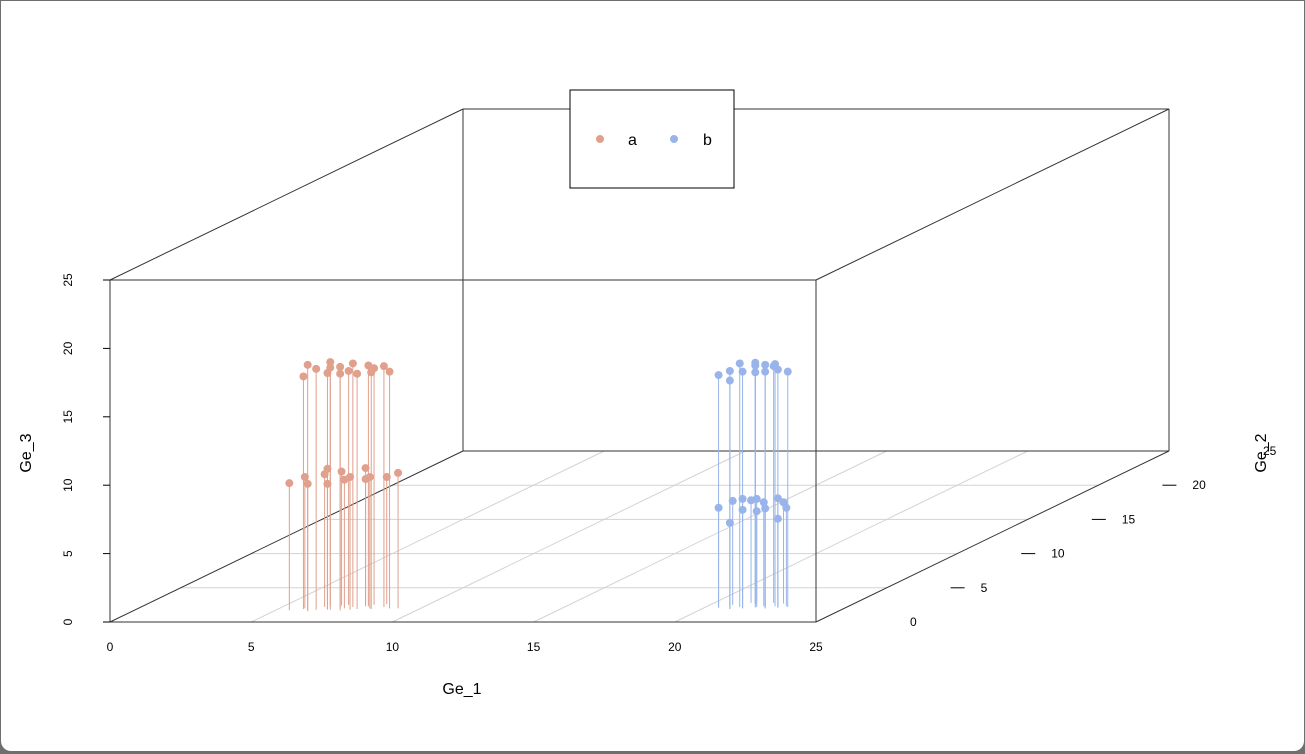 Image resolution: width=1305 pixels, height=754 pixels. Describe the element at coordinates (600, 139) in the screenshot. I see `legend-marker-a` at that location.